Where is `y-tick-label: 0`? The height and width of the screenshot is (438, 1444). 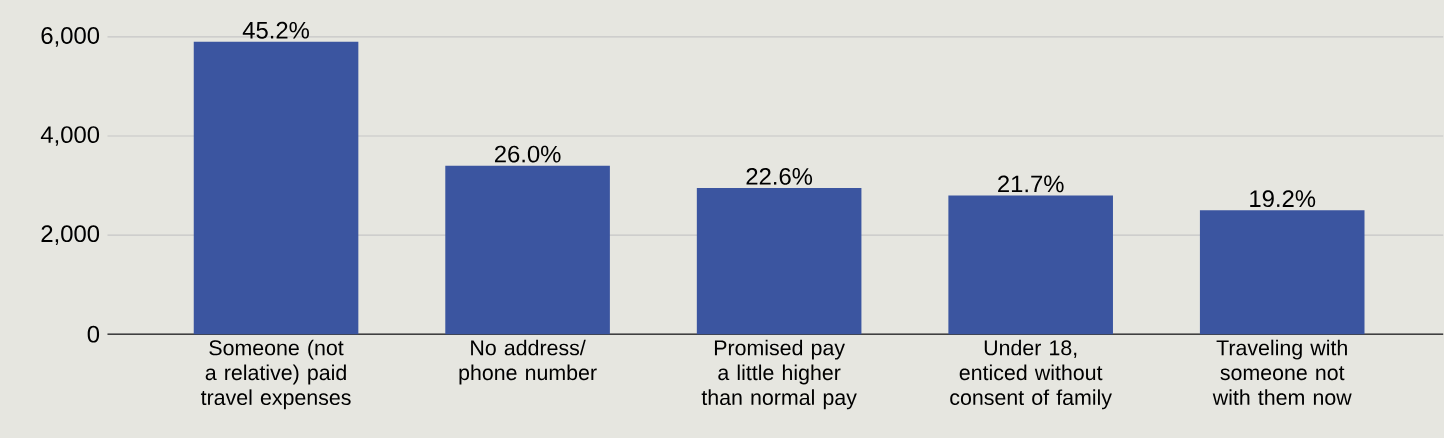
y-tick-label: 0 is located at coordinates (93, 334).